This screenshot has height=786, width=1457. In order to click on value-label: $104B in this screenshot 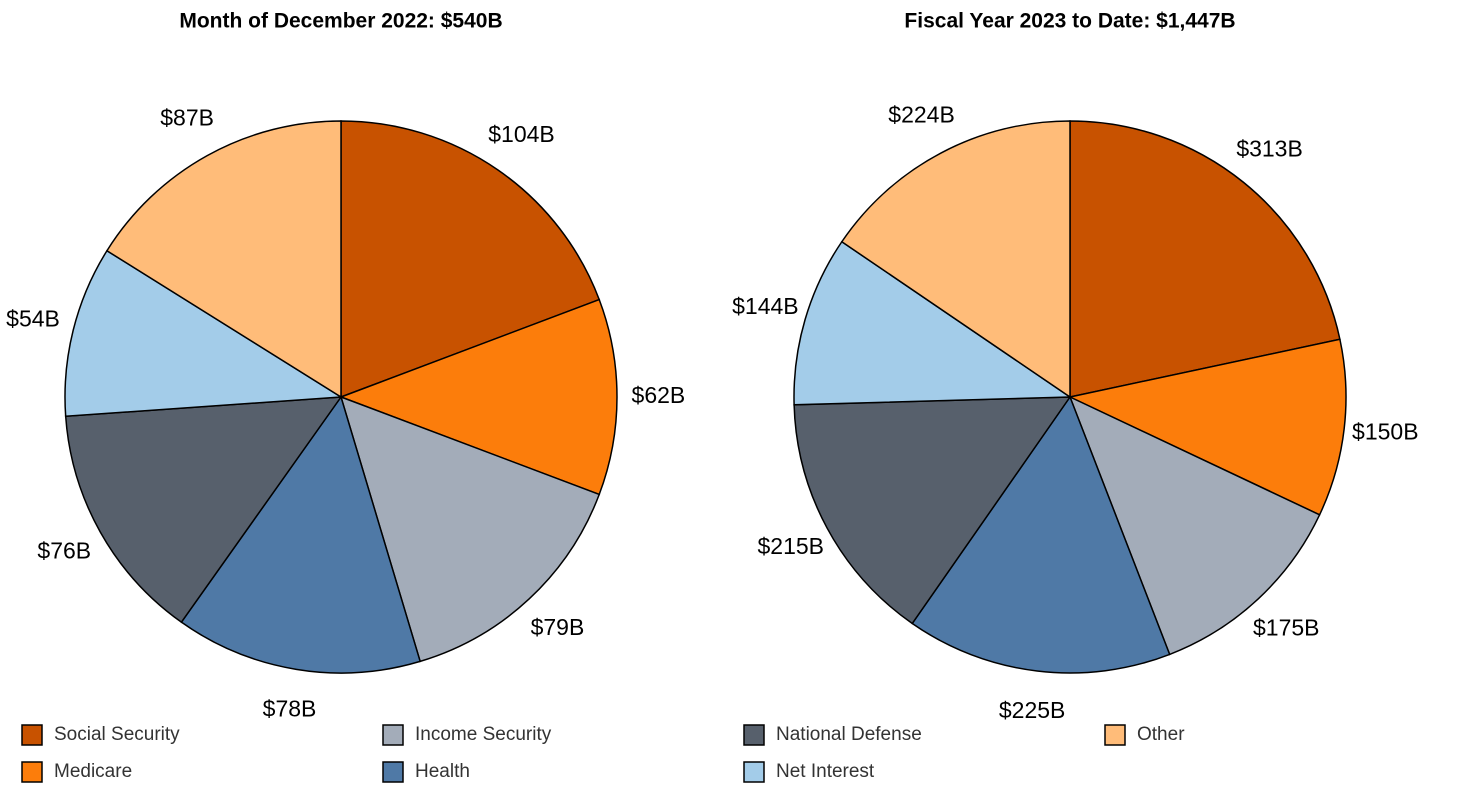, I will do `click(521, 134)`.